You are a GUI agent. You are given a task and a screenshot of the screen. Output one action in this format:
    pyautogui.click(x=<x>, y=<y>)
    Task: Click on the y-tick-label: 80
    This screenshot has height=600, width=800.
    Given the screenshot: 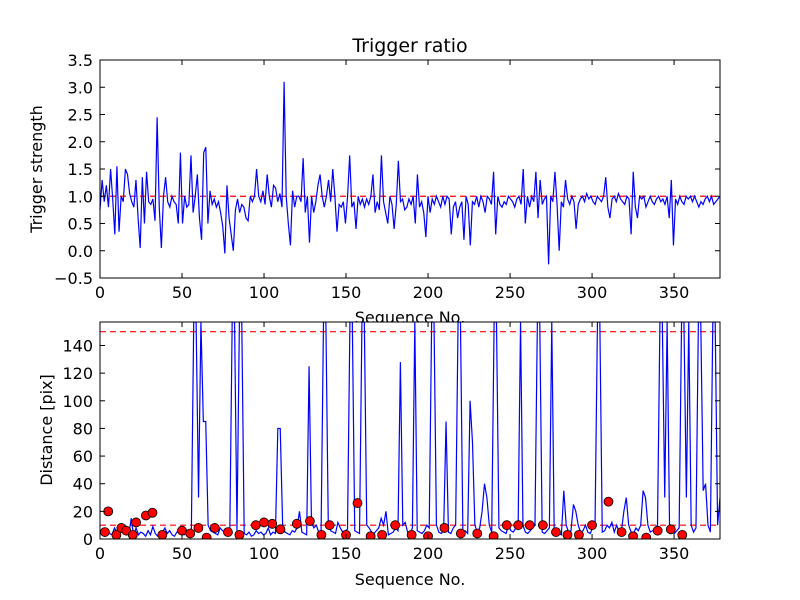 What is the action you would take?
    pyautogui.click(x=83, y=428)
    